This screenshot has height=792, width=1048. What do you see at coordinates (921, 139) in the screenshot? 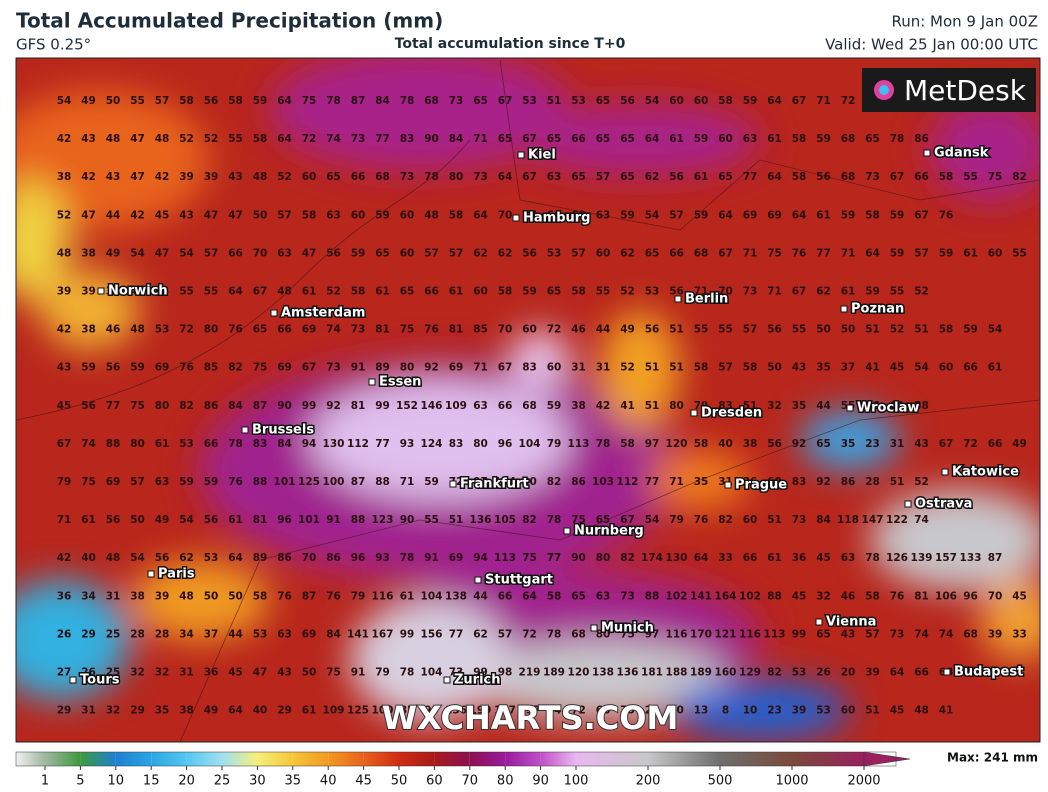
I see `grid-value: 86` at bounding box center [921, 139].